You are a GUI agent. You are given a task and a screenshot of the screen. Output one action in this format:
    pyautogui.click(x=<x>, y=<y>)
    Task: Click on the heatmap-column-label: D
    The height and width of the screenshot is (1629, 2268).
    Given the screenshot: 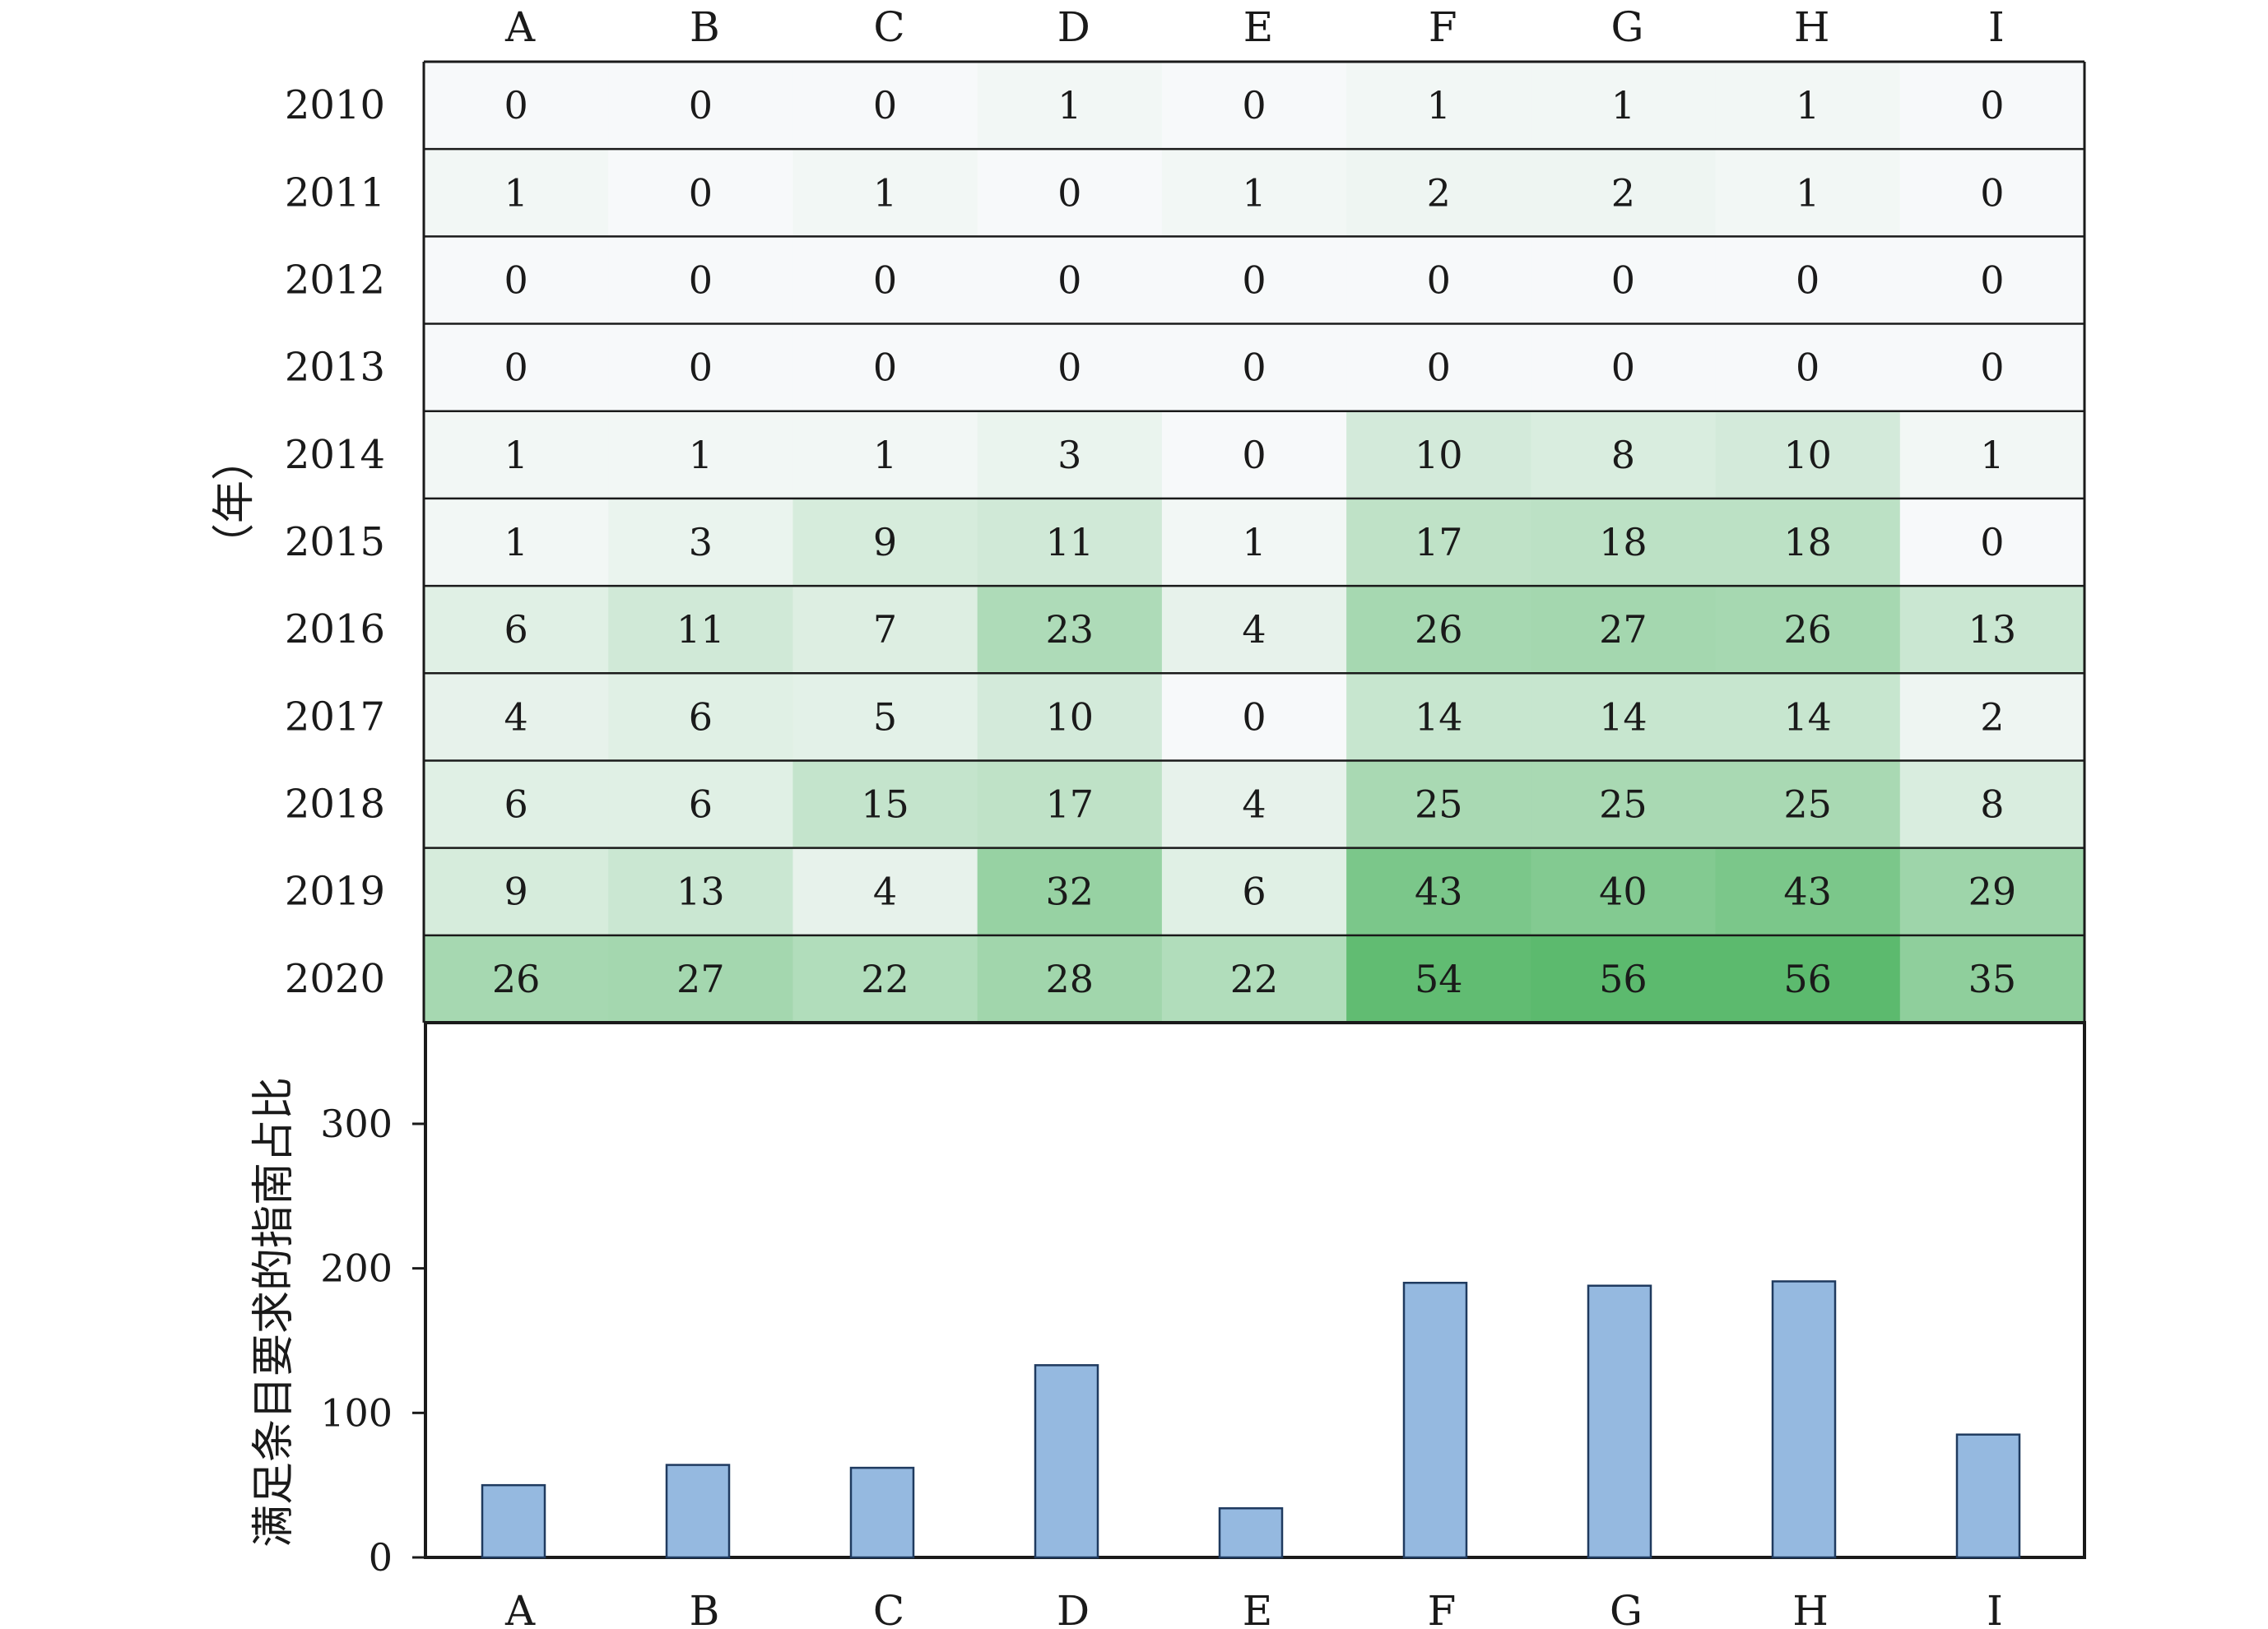 What is the action you would take?
    pyautogui.click(x=1074, y=27)
    